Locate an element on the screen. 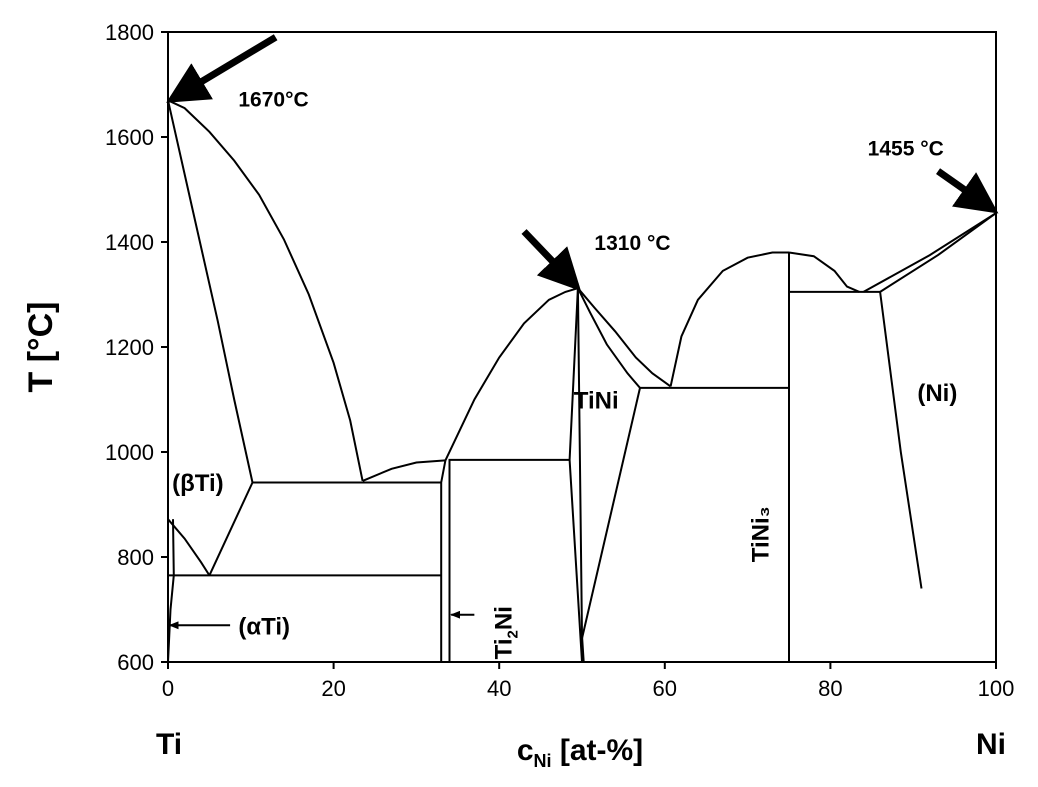  arrow-tini-melt-arrow is located at coordinates (551, 260).